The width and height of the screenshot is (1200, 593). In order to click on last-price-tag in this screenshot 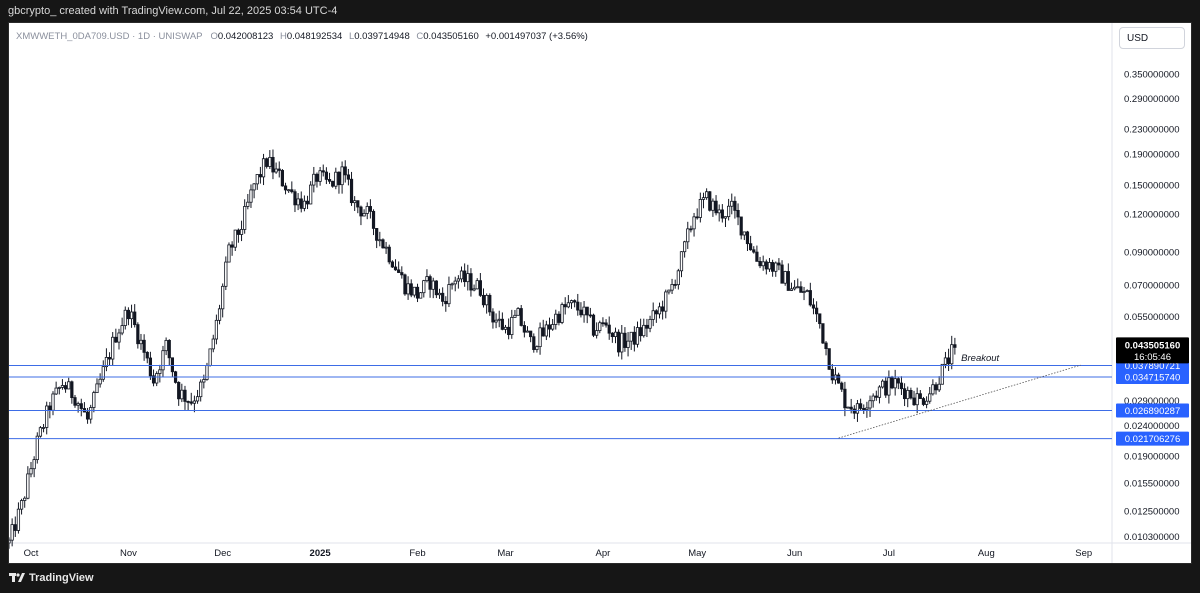, I will do `click(1152, 350)`.